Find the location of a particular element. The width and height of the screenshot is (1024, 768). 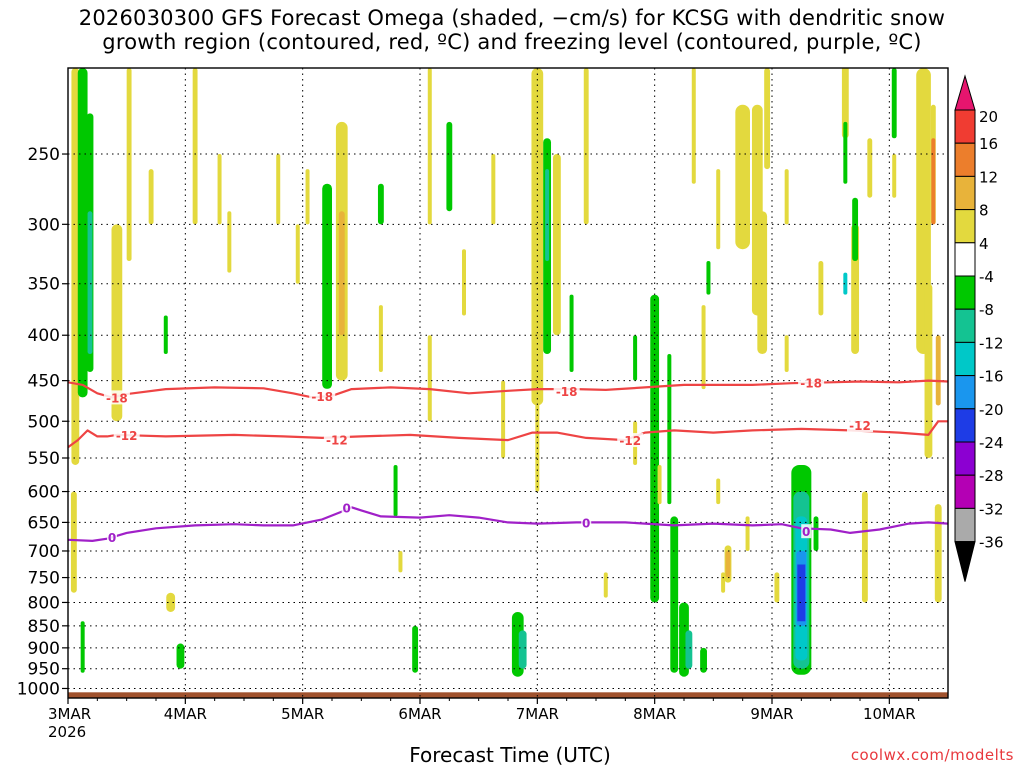

contour-label: -18 is located at coordinates (117, 398).